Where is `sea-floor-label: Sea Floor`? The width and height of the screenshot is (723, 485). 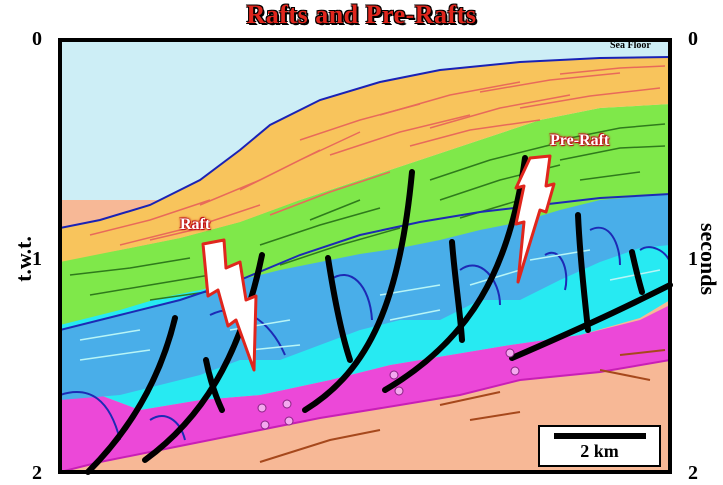
sea-floor-label: Sea Floor is located at coordinates (630, 45).